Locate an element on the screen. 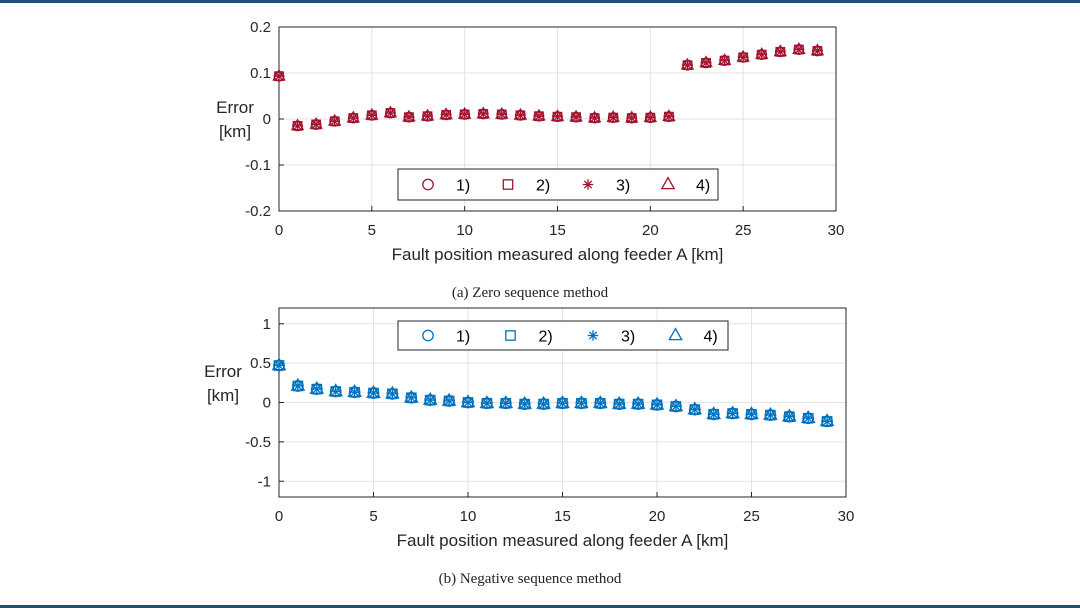 The height and width of the screenshot is (608, 1080). legend-box is located at coordinates (558, 184).